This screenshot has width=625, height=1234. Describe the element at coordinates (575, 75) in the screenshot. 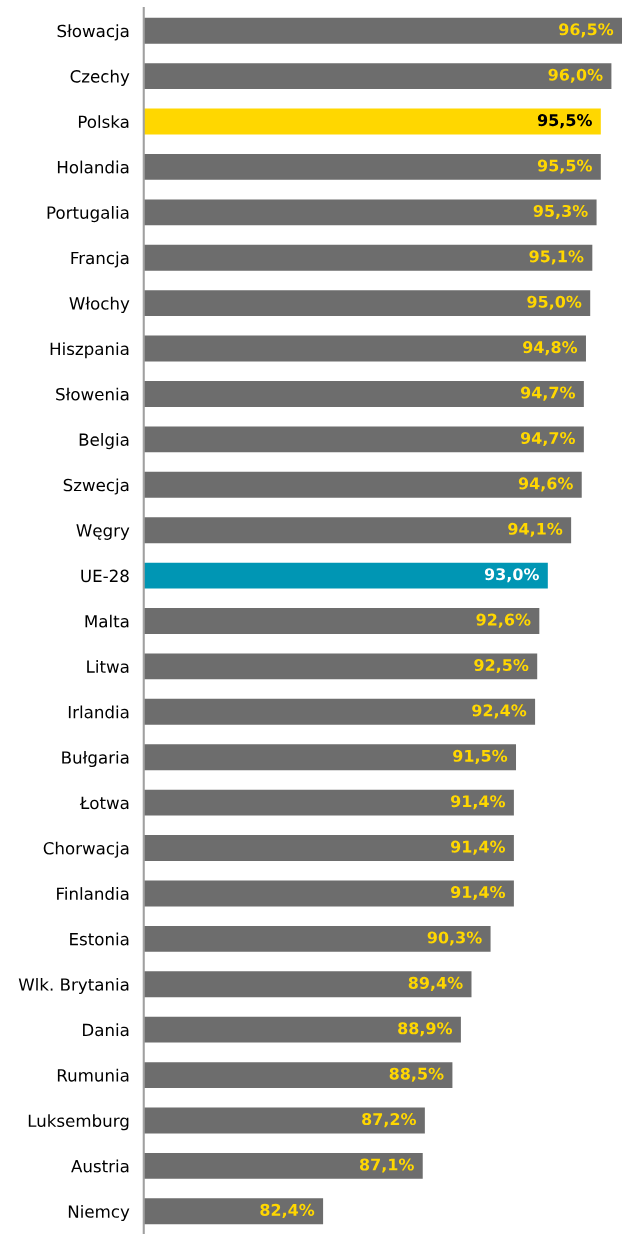

I see `data-label: 96,0%` at that location.